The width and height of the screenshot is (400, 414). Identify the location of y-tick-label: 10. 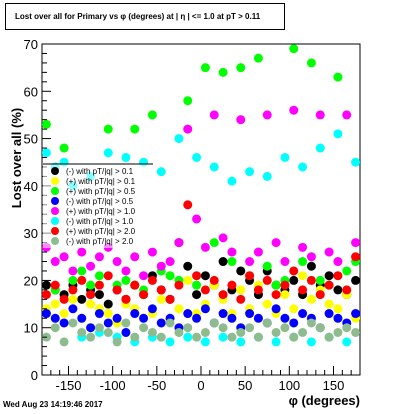
(31, 328).